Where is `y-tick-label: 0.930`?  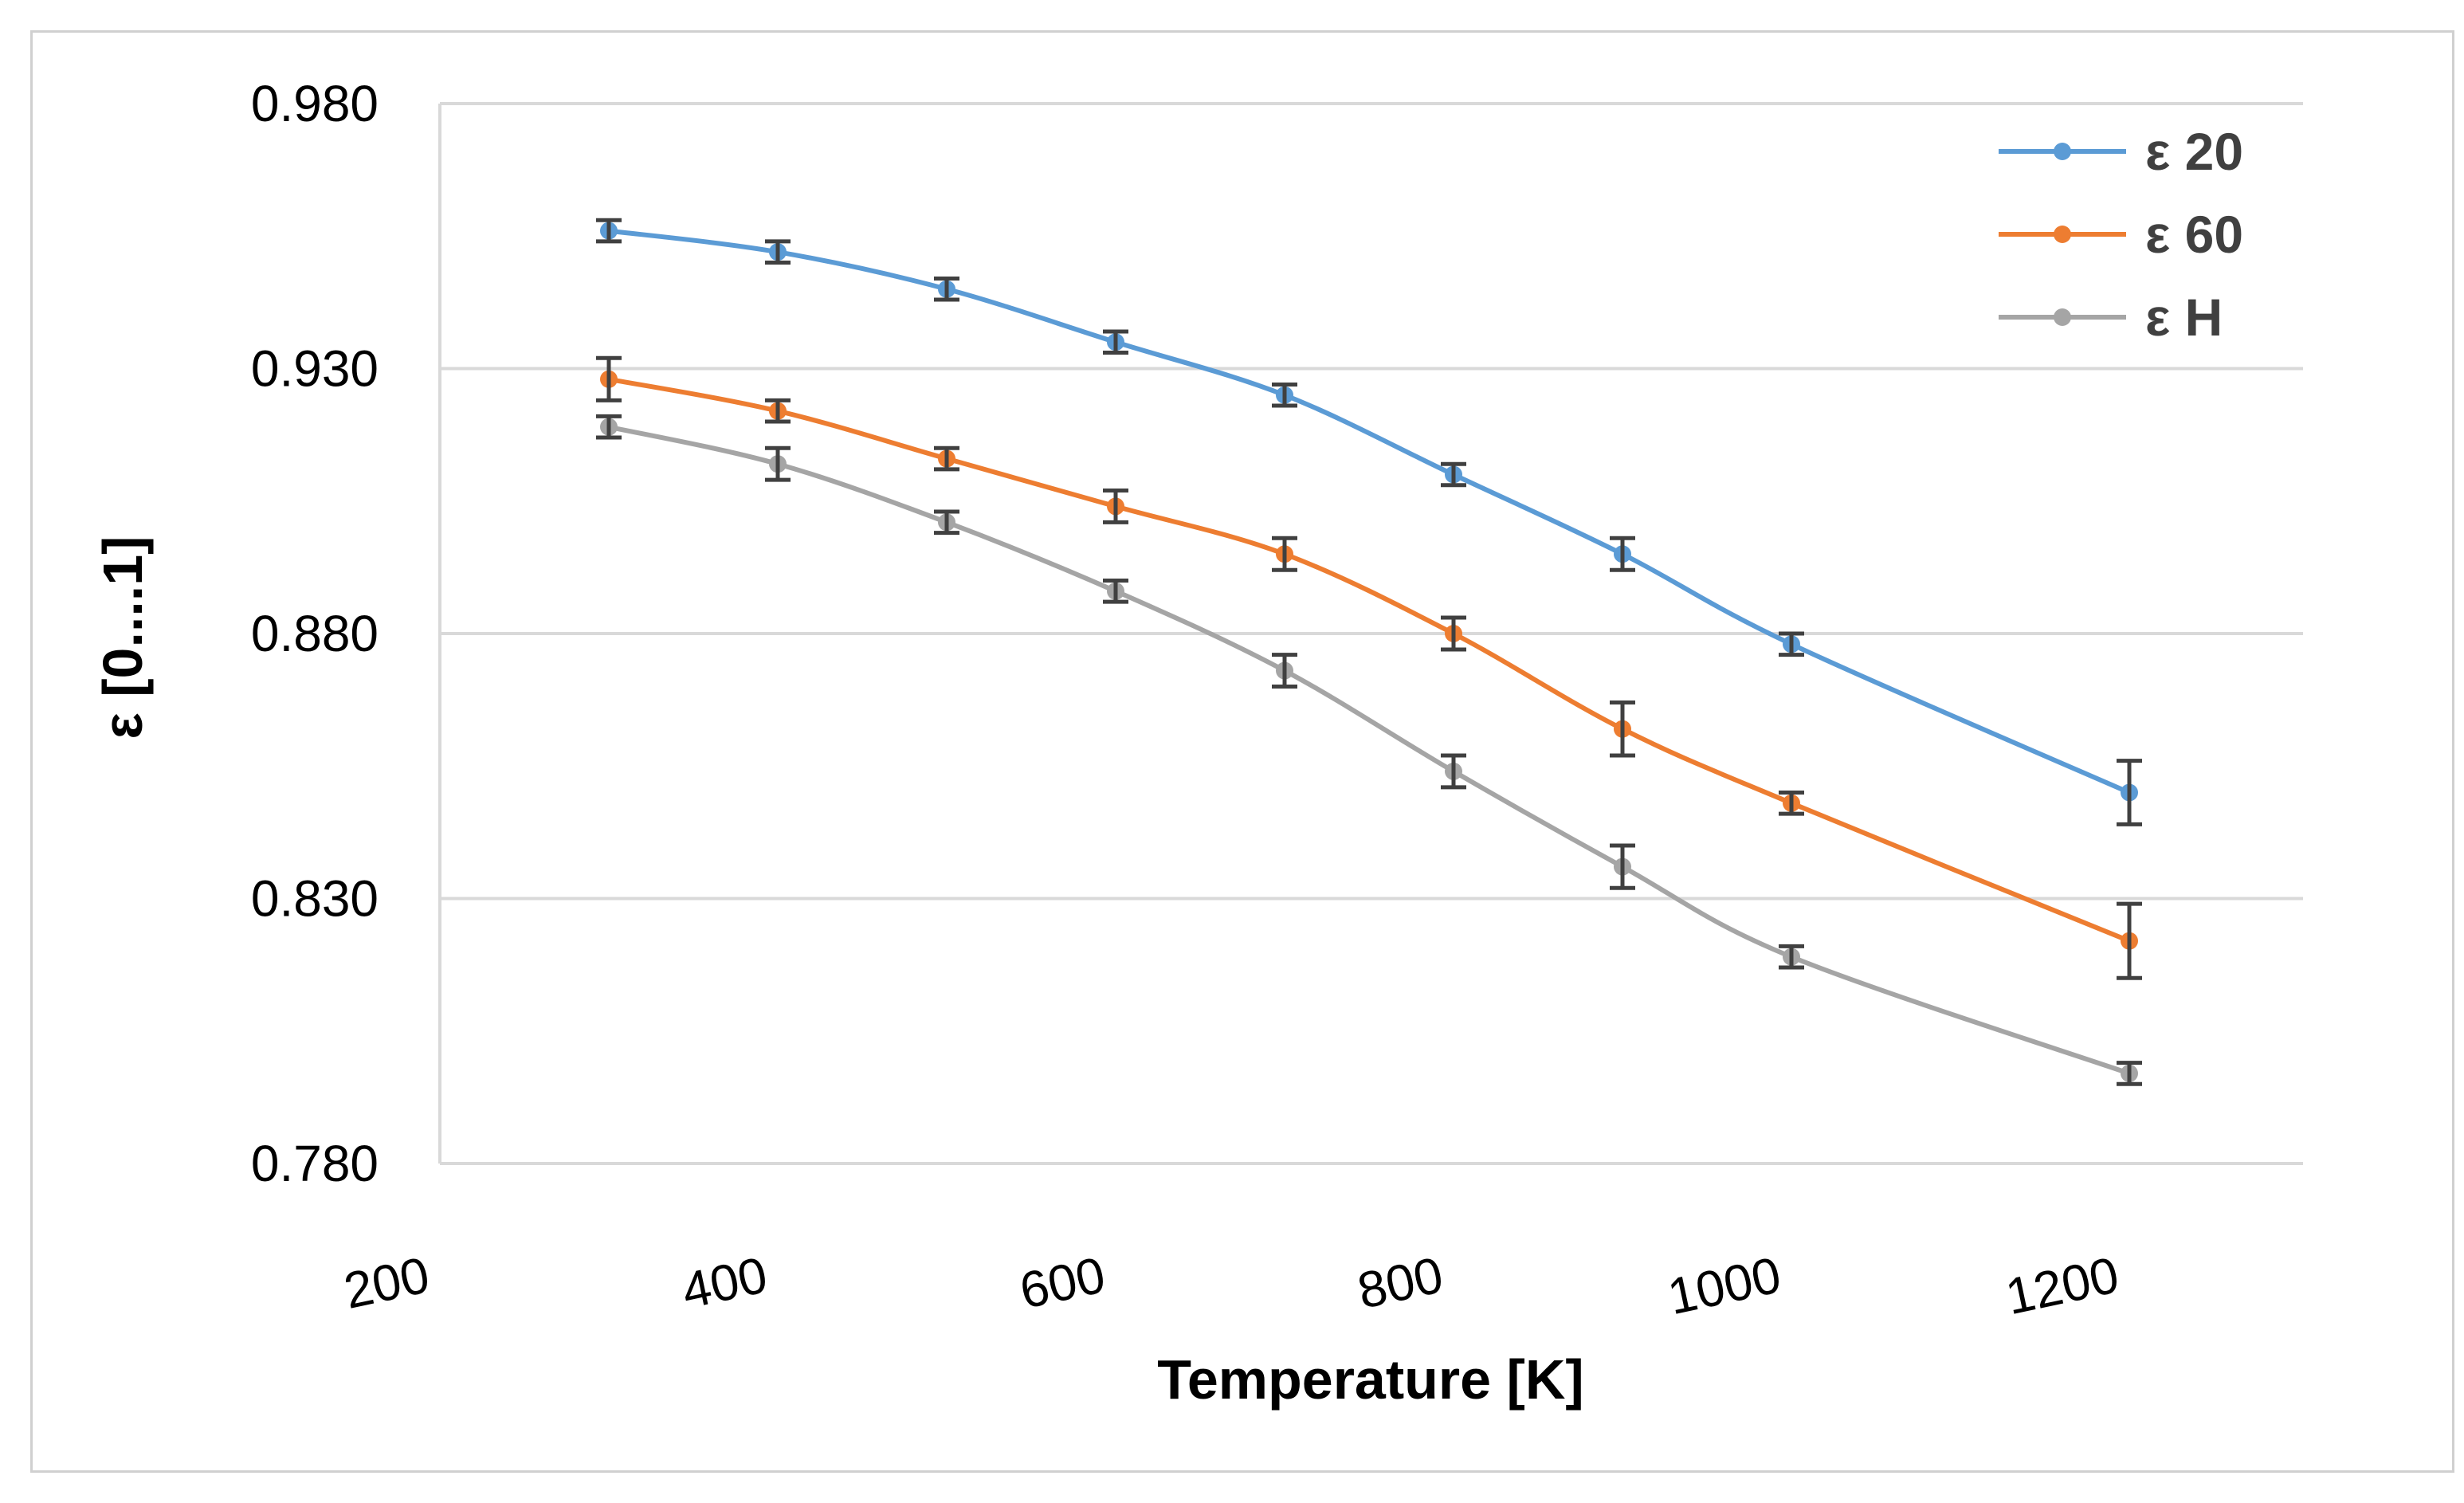 y-tick-label: 0.930 is located at coordinates (315, 369).